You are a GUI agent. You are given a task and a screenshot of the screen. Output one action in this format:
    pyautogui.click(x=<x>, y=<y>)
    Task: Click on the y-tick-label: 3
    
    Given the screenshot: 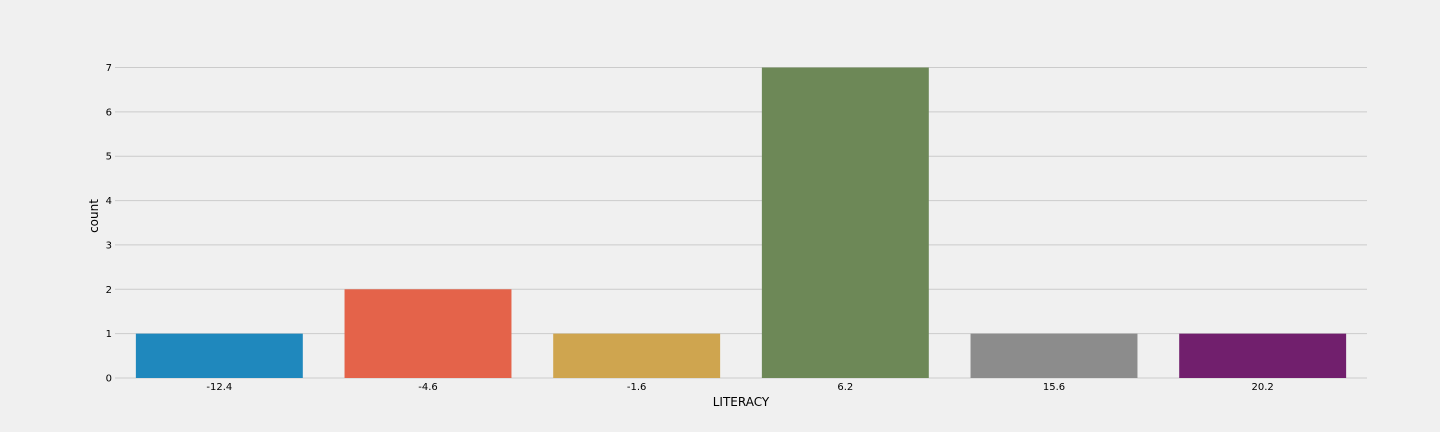 What is the action you would take?
    pyautogui.click(x=109, y=245)
    